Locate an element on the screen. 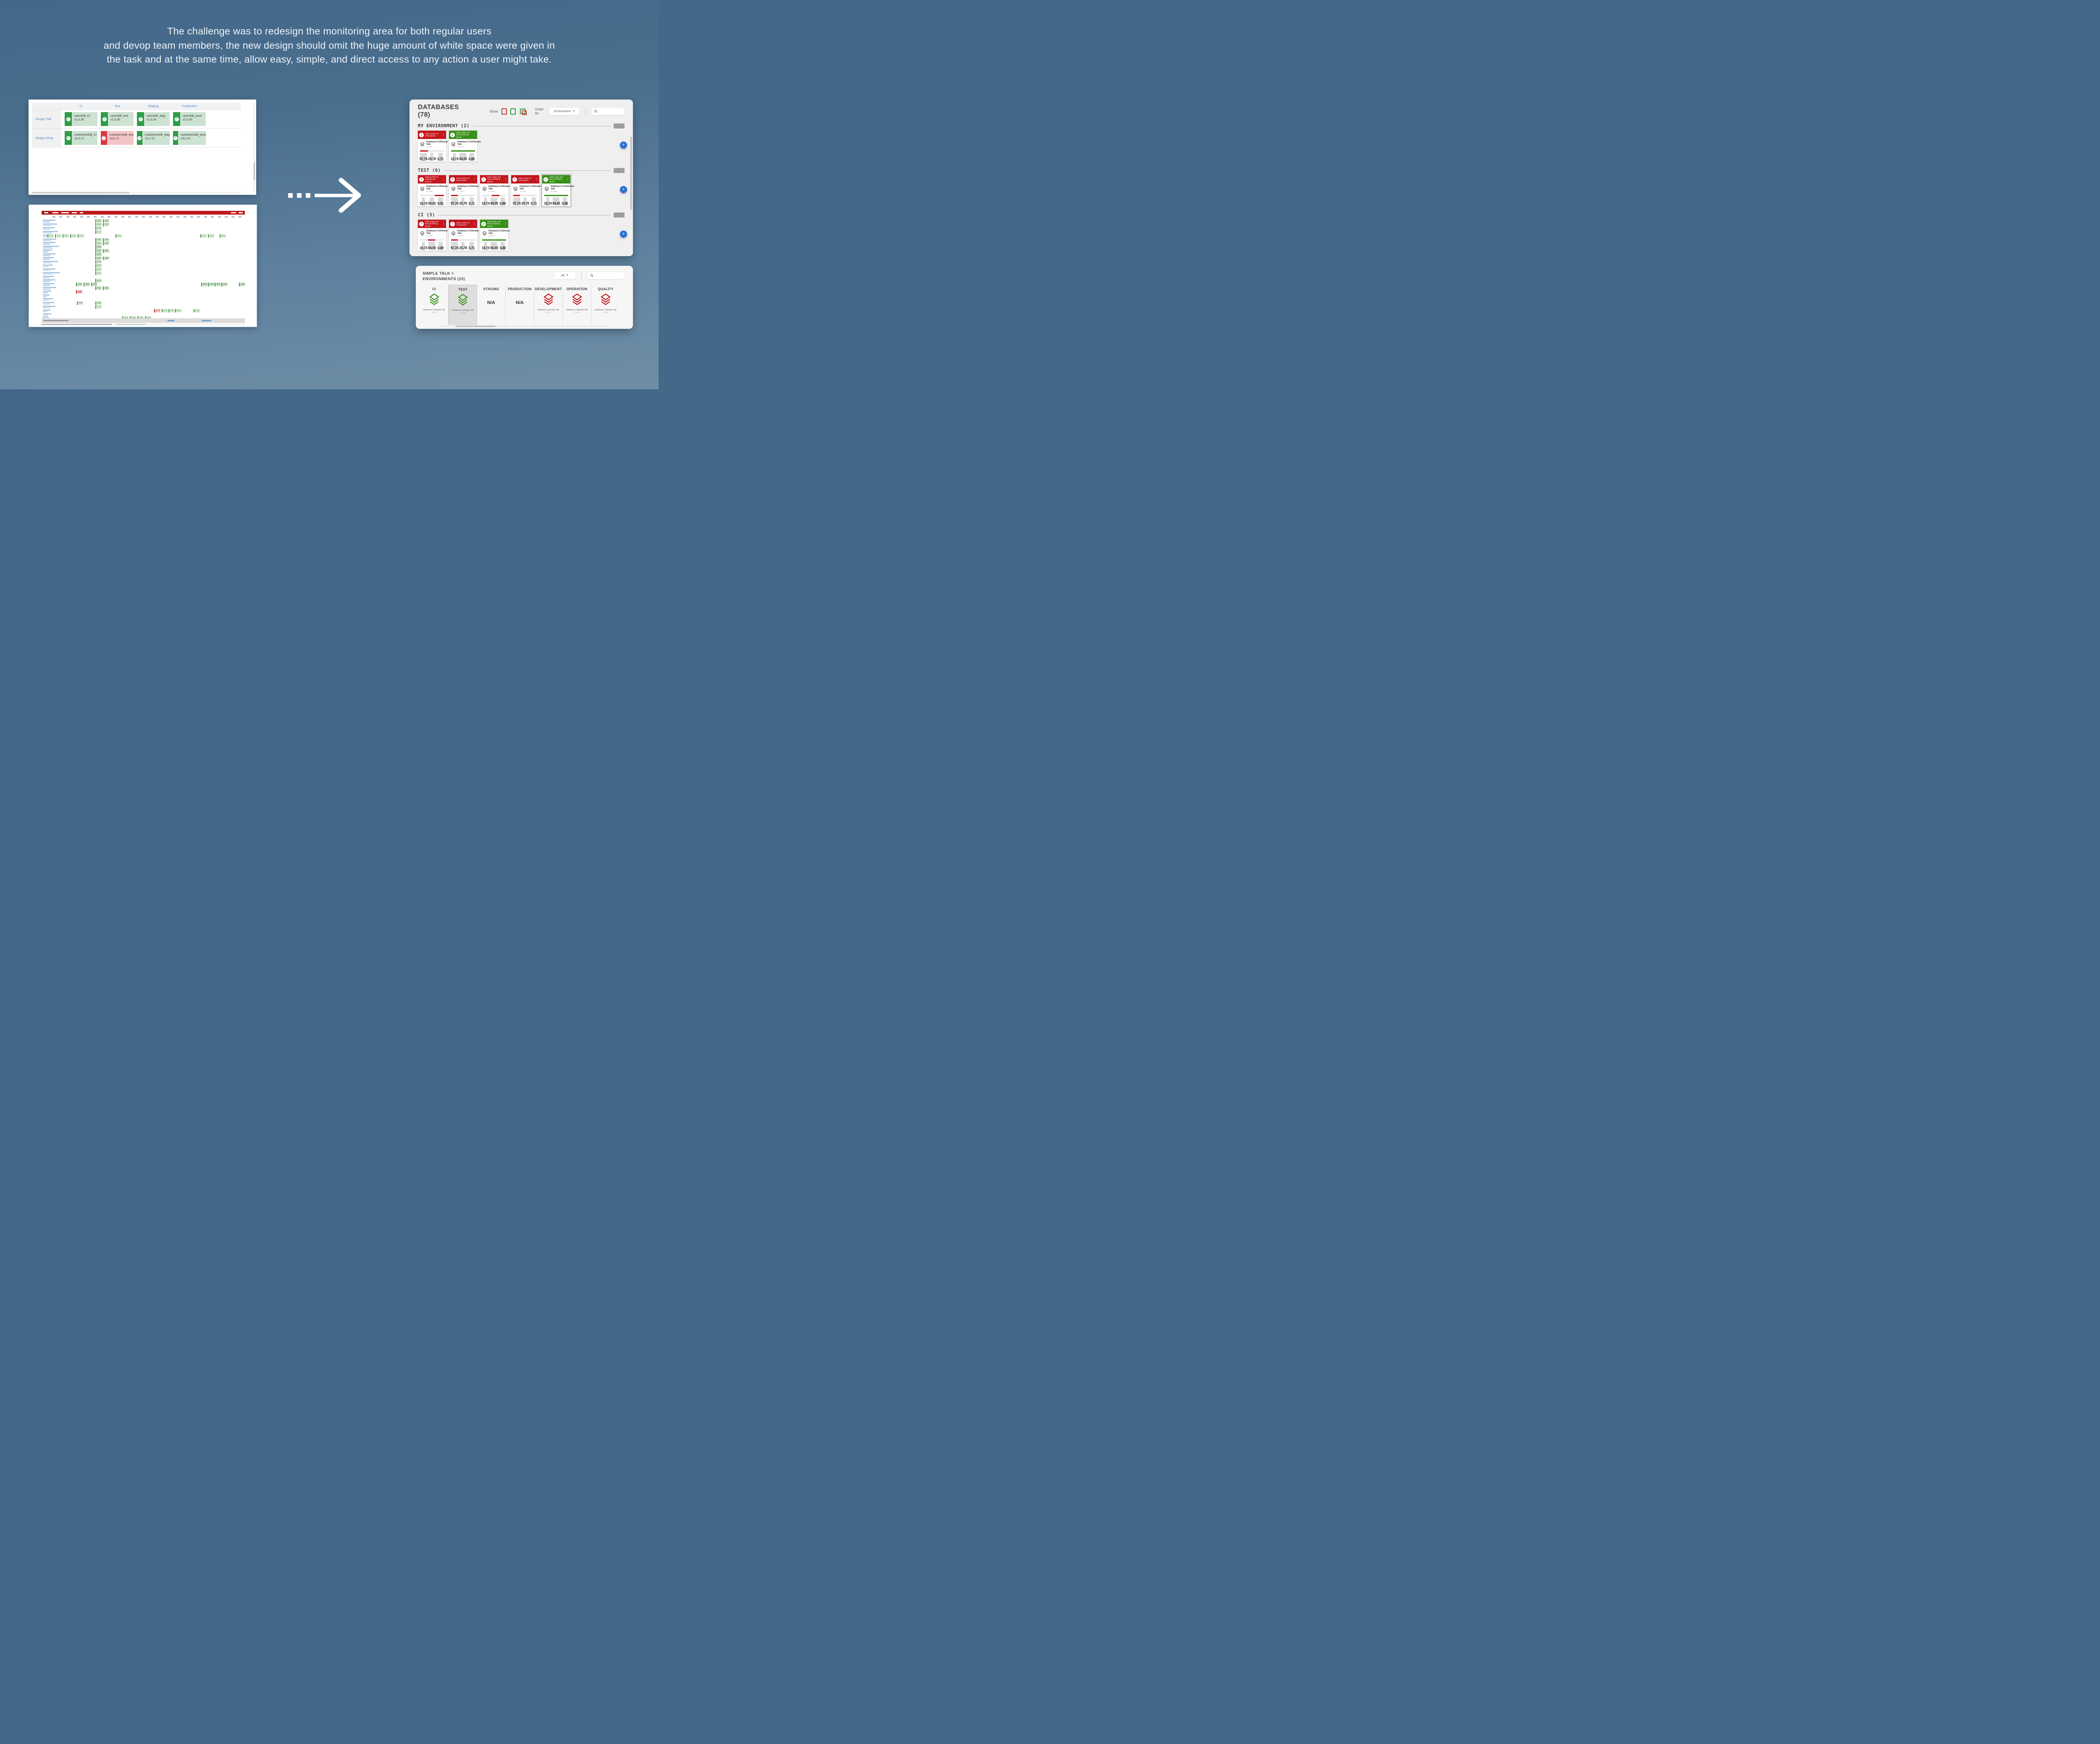 Image resolution: width=2100 pixels, height=1744 pixels. environment-column-ci: CI Database1.CI/Simple Talk v1.0.35 is located at coordinates (434, 305).